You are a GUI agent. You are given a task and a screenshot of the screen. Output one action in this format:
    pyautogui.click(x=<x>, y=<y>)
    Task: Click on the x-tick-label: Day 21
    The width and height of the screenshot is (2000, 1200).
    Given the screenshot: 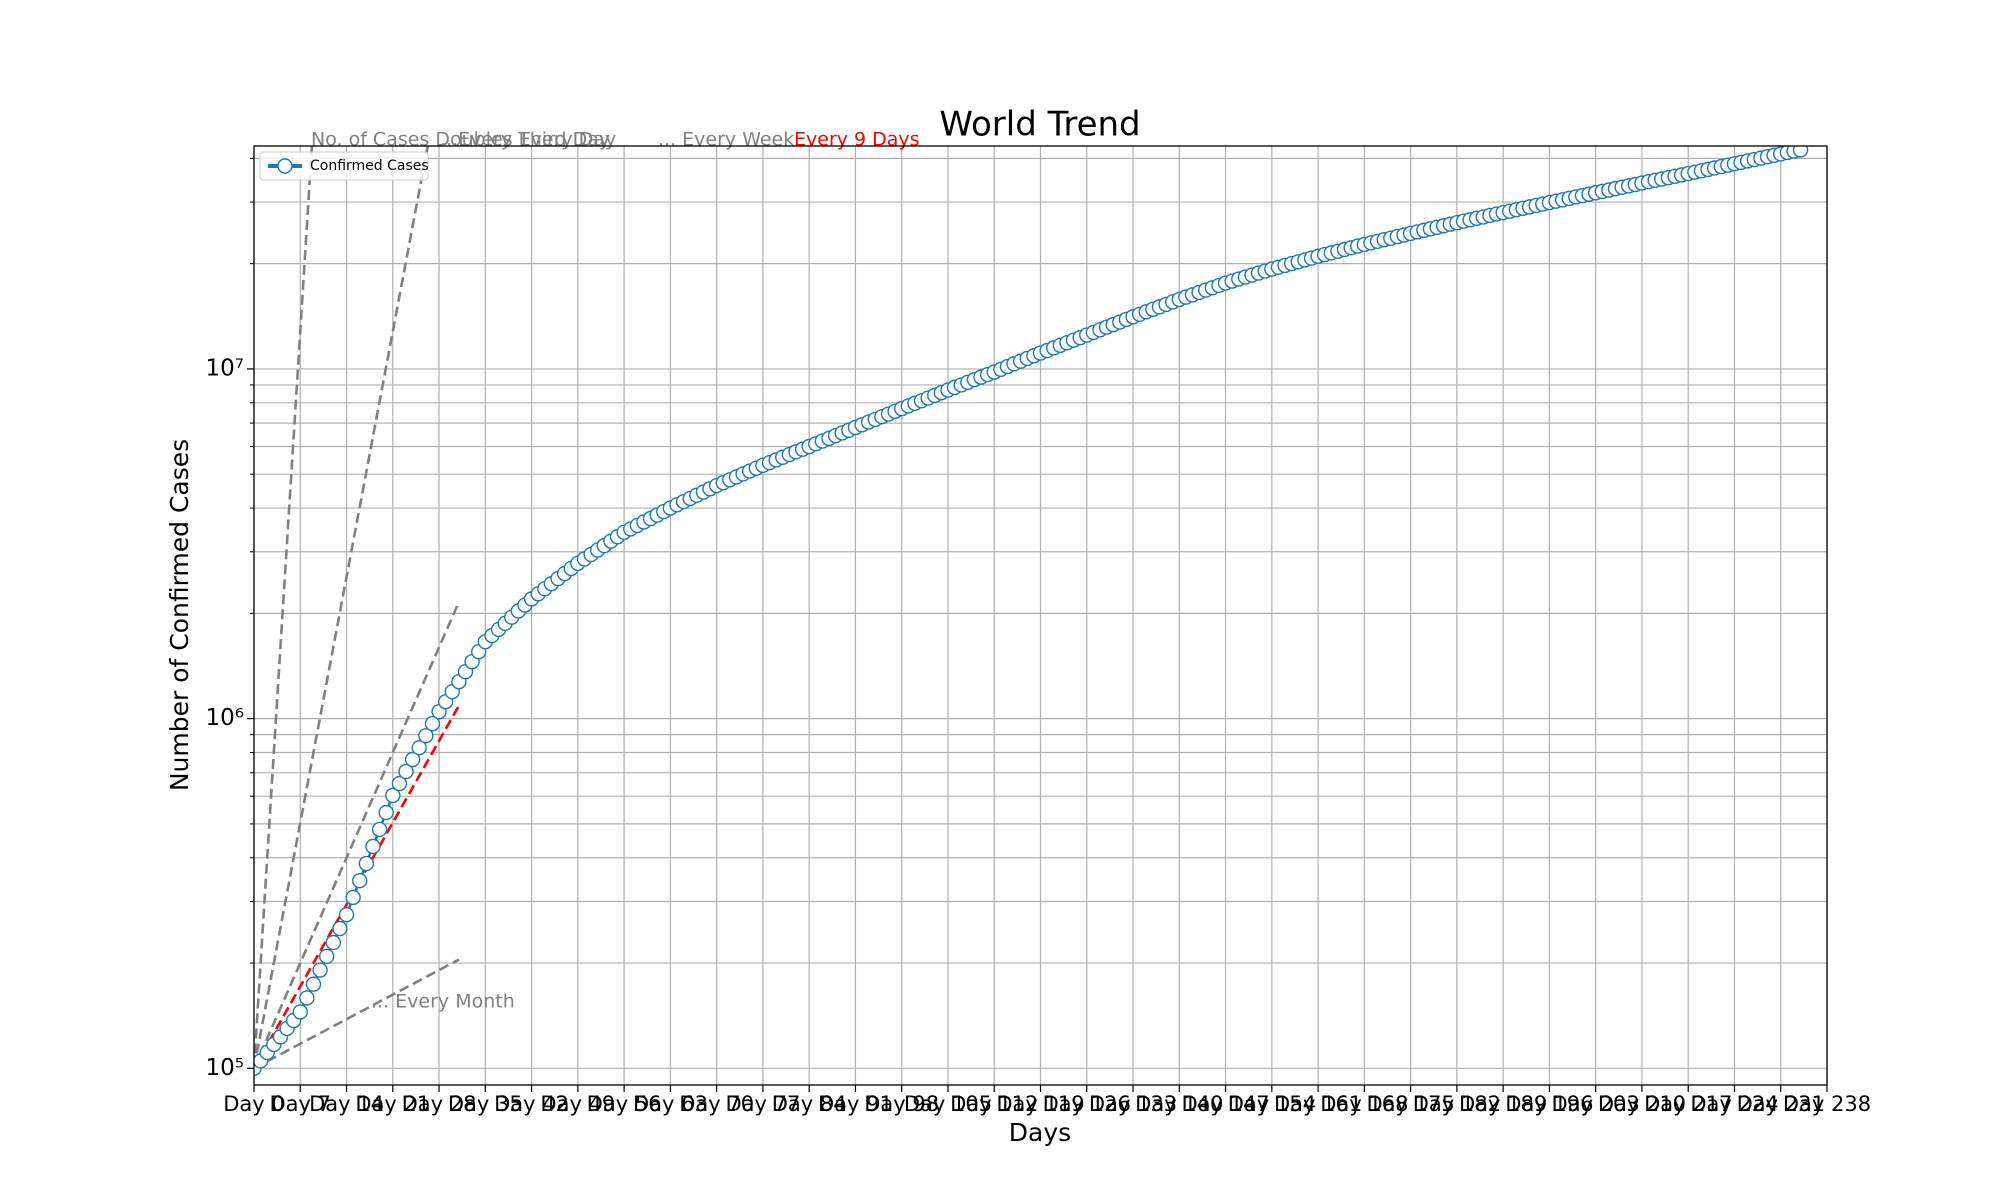 What is the action you would take?
    pyautogui.click(x=392, y=1104)
    